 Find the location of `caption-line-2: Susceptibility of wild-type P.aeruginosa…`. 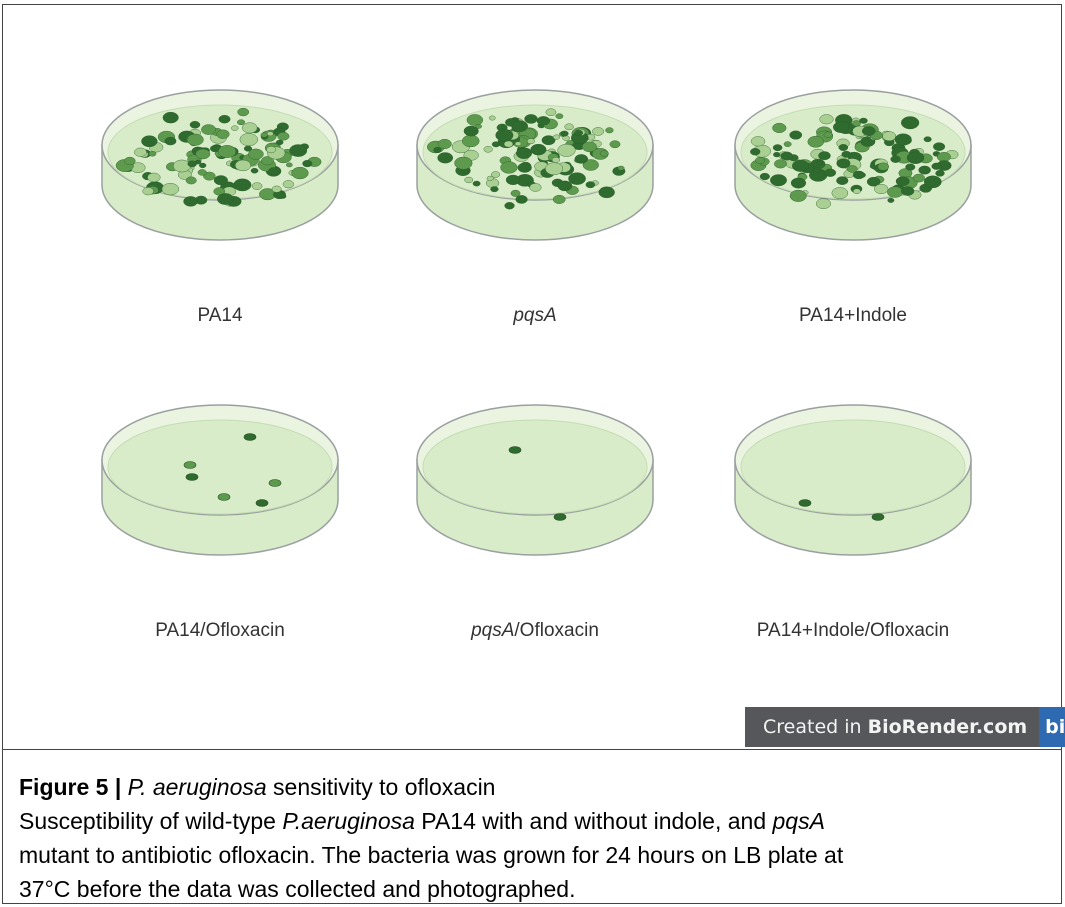

caption-line-2: Susceptibility of wild-type P.aeruginosa… is located at coordinates (422, 821).